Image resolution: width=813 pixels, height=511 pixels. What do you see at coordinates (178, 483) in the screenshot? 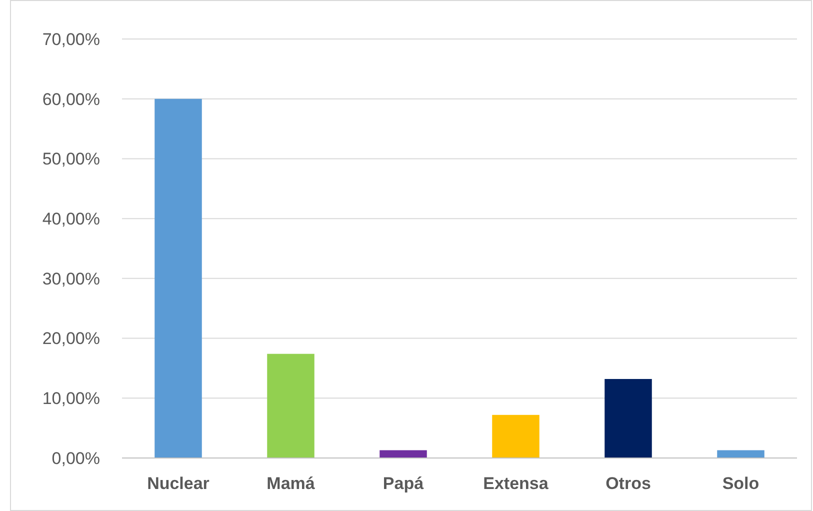
I see `x-tick-label: Nuclear` at bounding box center [178, 483].